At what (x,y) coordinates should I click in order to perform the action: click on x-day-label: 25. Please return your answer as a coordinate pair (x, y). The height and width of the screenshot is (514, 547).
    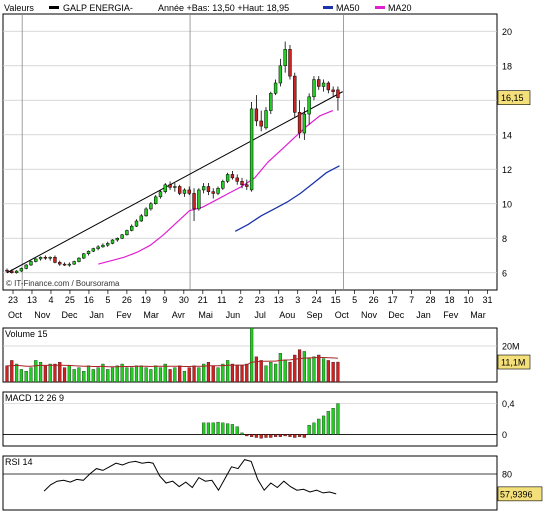
    Looking at the image, I should click on (70, 300).